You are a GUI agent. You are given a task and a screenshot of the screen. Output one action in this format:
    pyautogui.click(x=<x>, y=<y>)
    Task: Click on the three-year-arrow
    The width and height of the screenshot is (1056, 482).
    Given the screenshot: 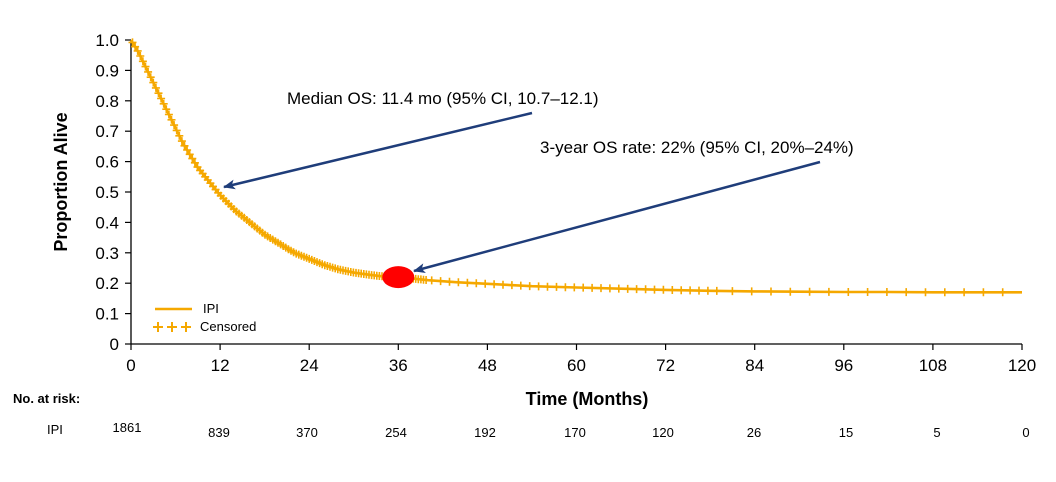 What is the action you would take?
    pyautogui.click(x=617, y=216)
    